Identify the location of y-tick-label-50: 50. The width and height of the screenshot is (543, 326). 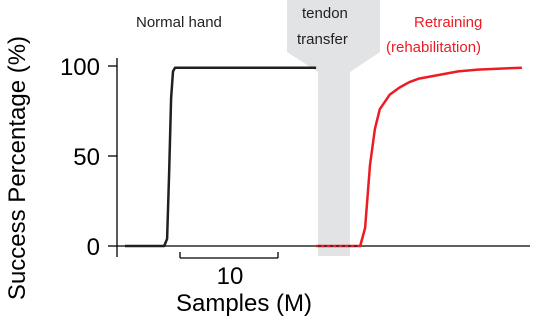
(86, 157).